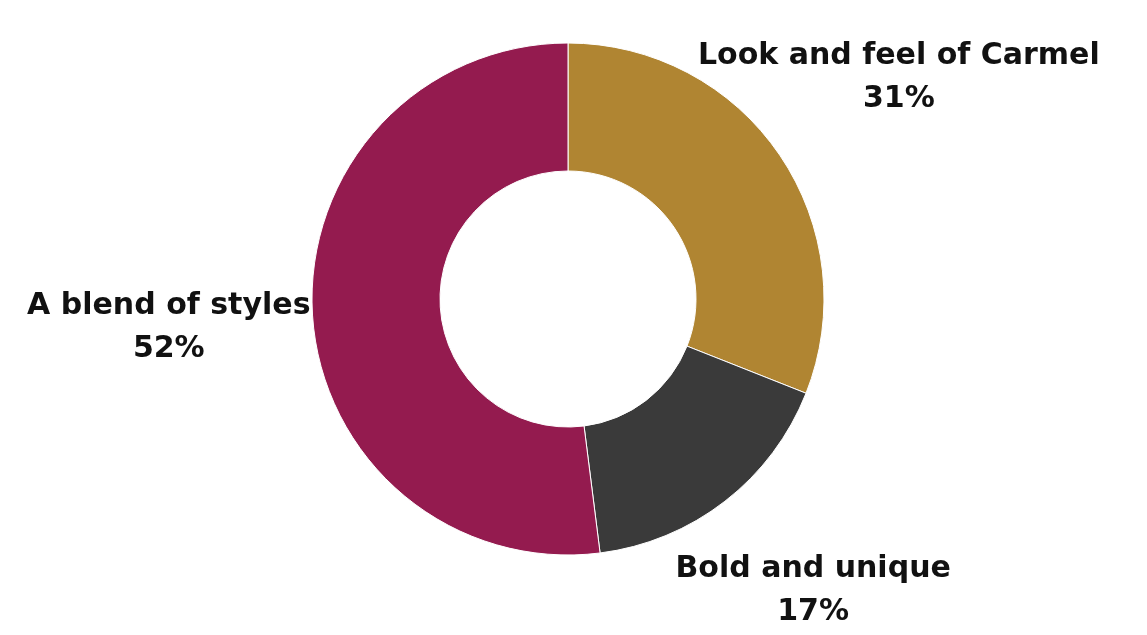 This screenshot has width=1147, height=635. Describe the element at coordinates (168, 347) in the screenshot. I see `data-label: 52%` at that location.